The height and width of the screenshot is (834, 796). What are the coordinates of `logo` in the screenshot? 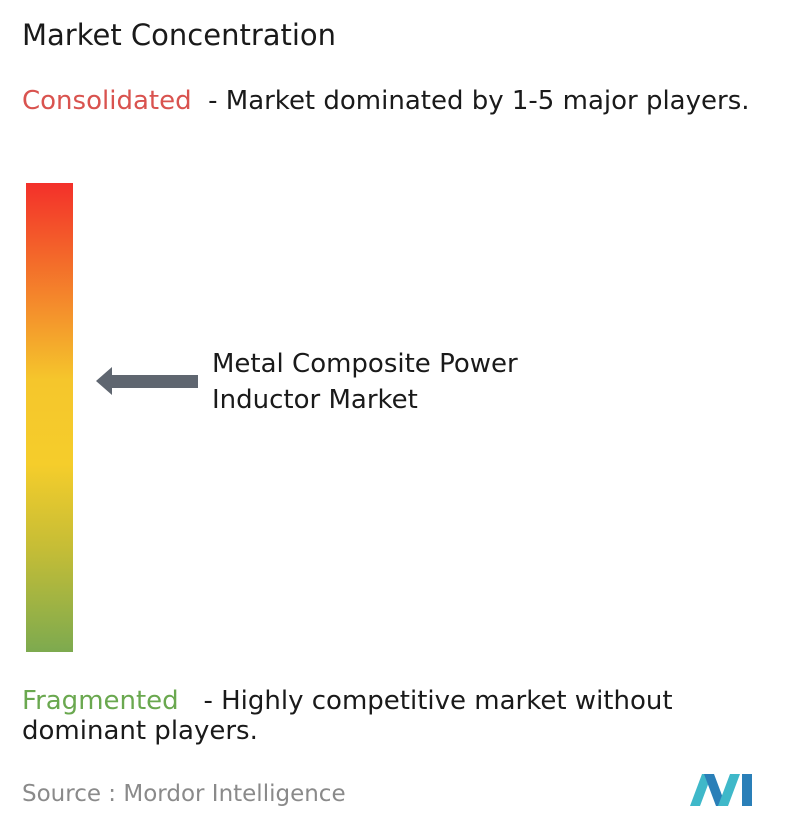 It's located at (721, 790).